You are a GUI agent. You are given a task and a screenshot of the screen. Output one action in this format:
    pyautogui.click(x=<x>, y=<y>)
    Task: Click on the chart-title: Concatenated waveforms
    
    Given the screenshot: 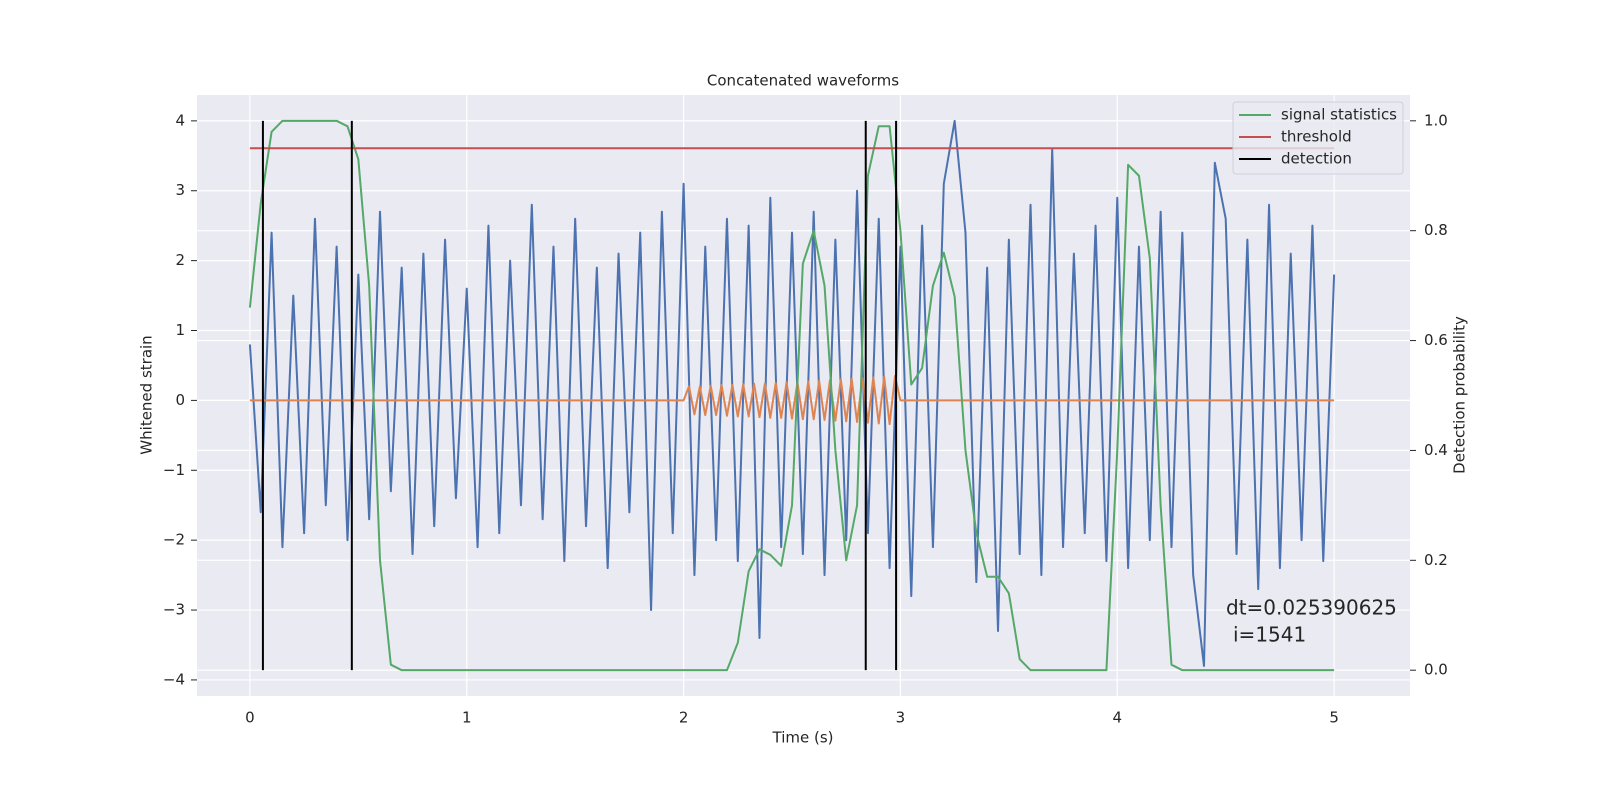 What is the action you would take?
    pyautogui.click(x=803, y=81)
    